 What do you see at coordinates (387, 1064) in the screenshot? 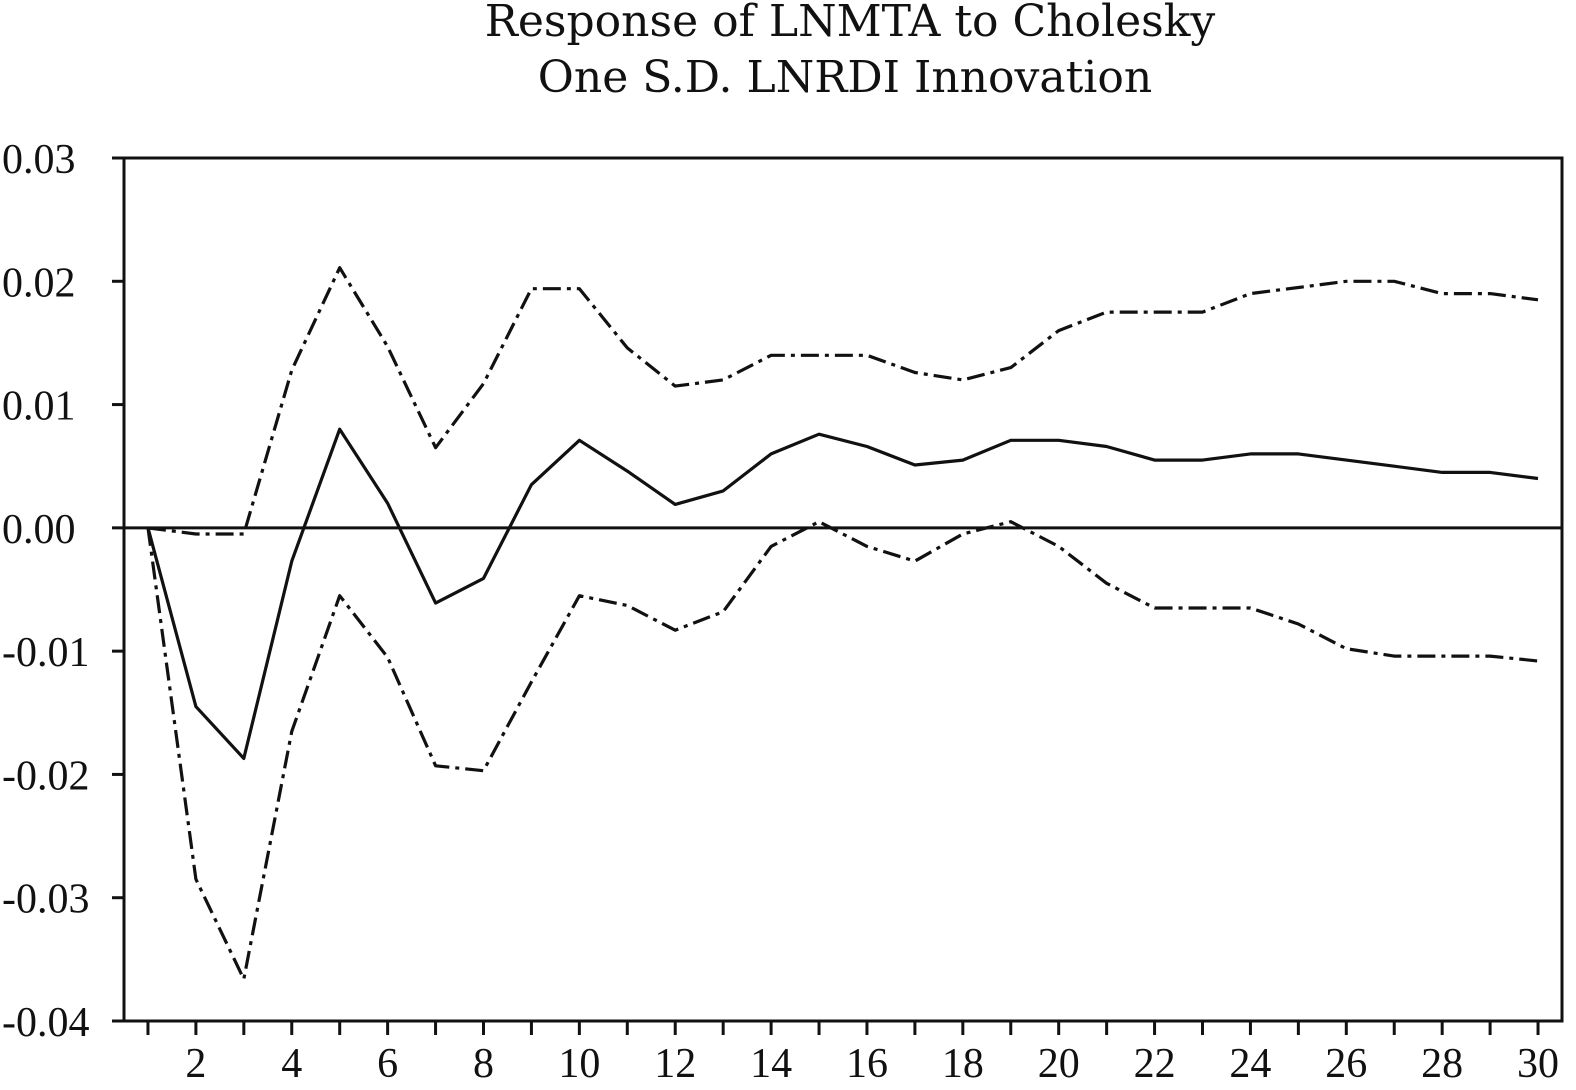
I see `x-tick-label: 6` at bounding box center [387, 1064].